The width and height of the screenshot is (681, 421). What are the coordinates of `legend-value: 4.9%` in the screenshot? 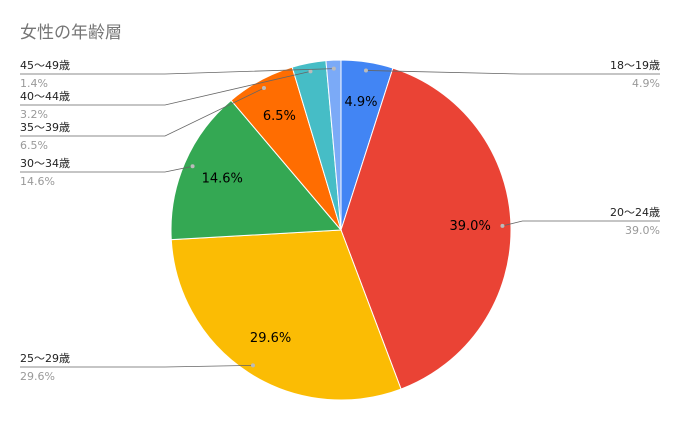 It's located at (646, 83).